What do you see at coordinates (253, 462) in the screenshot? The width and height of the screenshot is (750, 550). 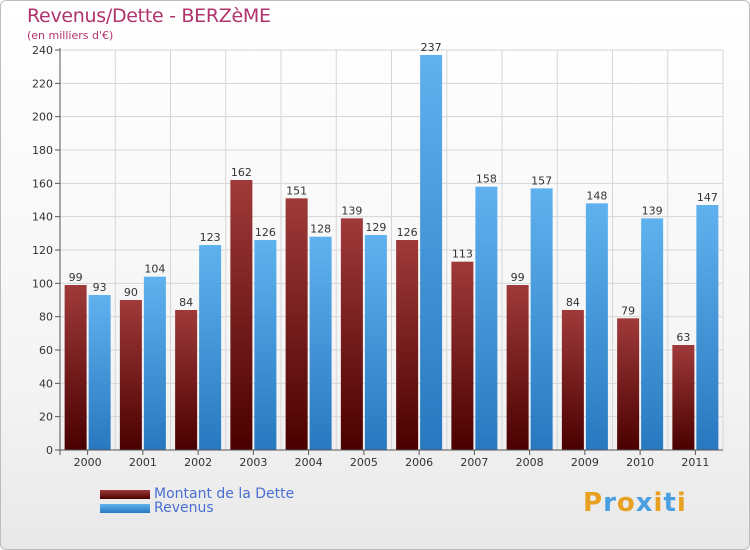 I see `x-tick-label: 2003` at bounding box center [253, 462].